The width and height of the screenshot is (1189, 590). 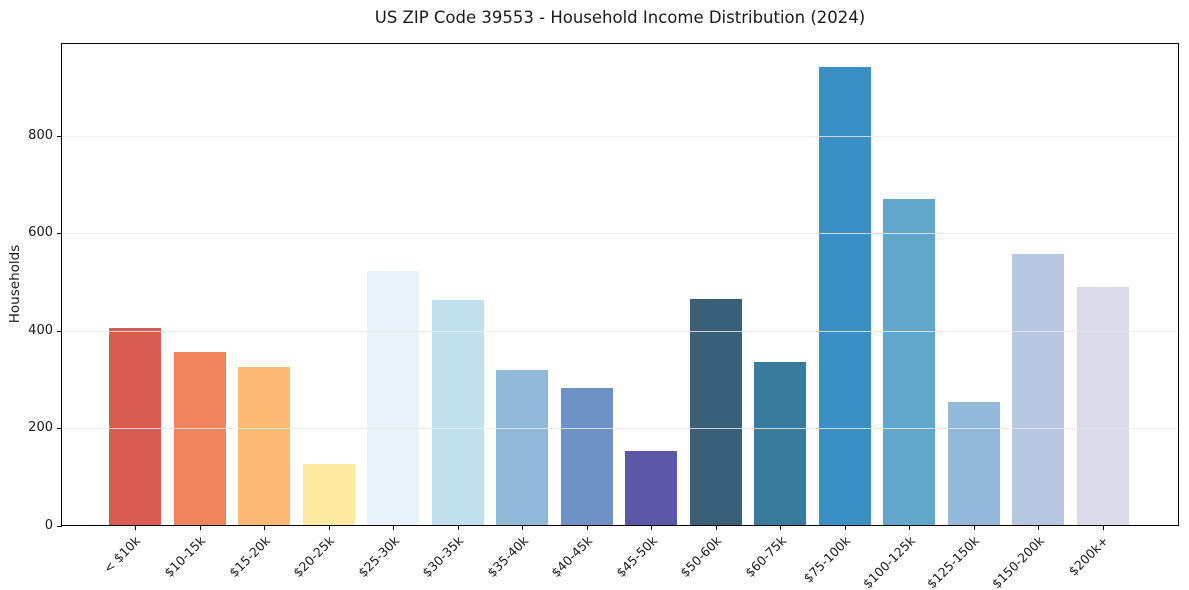 I want to click on x-tick-label: < $10k, so click(x=122, y=554).